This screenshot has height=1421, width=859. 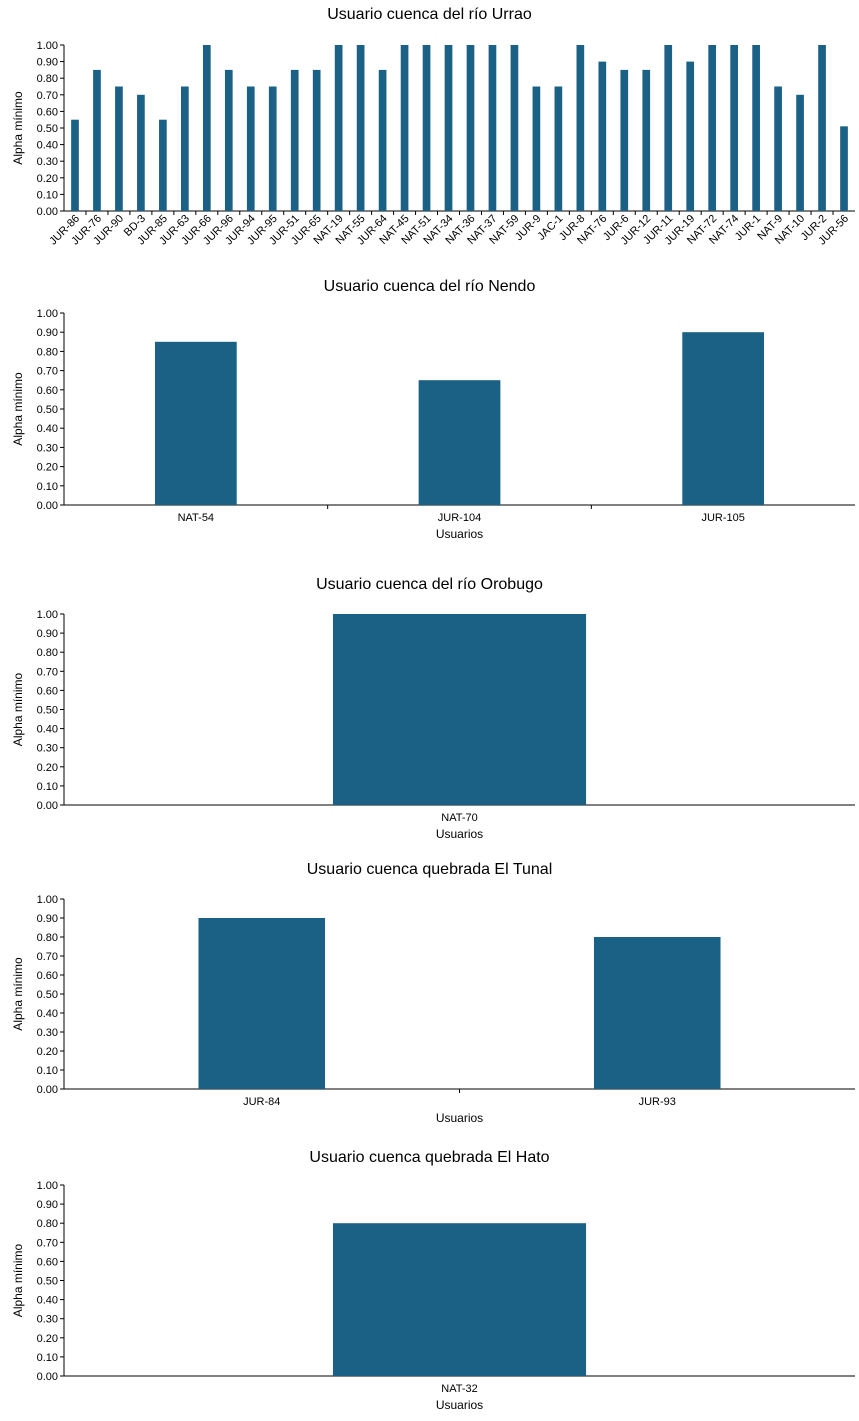 What do you see at coordinates (429, 584) in the screenshot?
I see `chart-title: Usuario cuenca del río Orobugo` at bounding box center [429, 584].